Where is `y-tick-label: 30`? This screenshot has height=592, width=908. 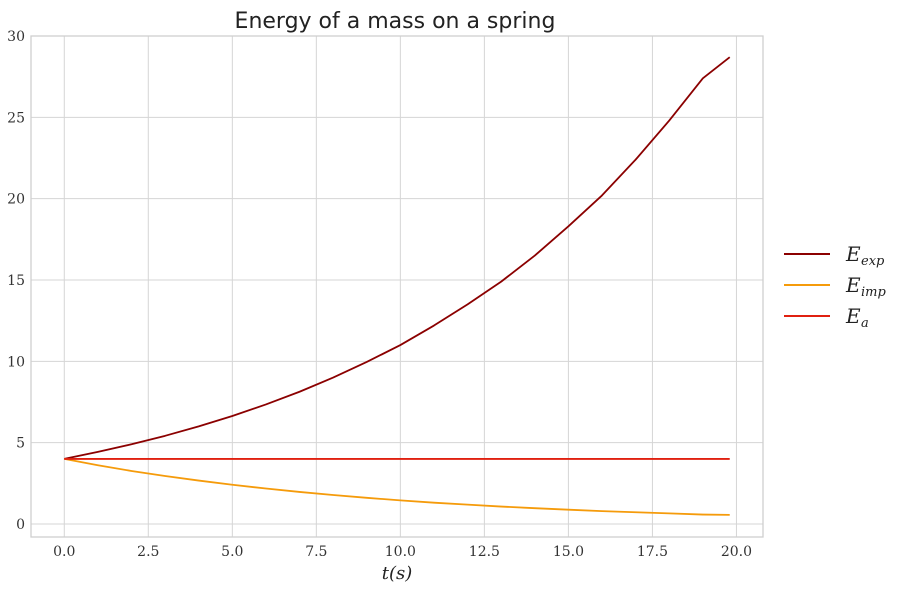 y-tick-label: 30 is located at coordinates (16, 37).